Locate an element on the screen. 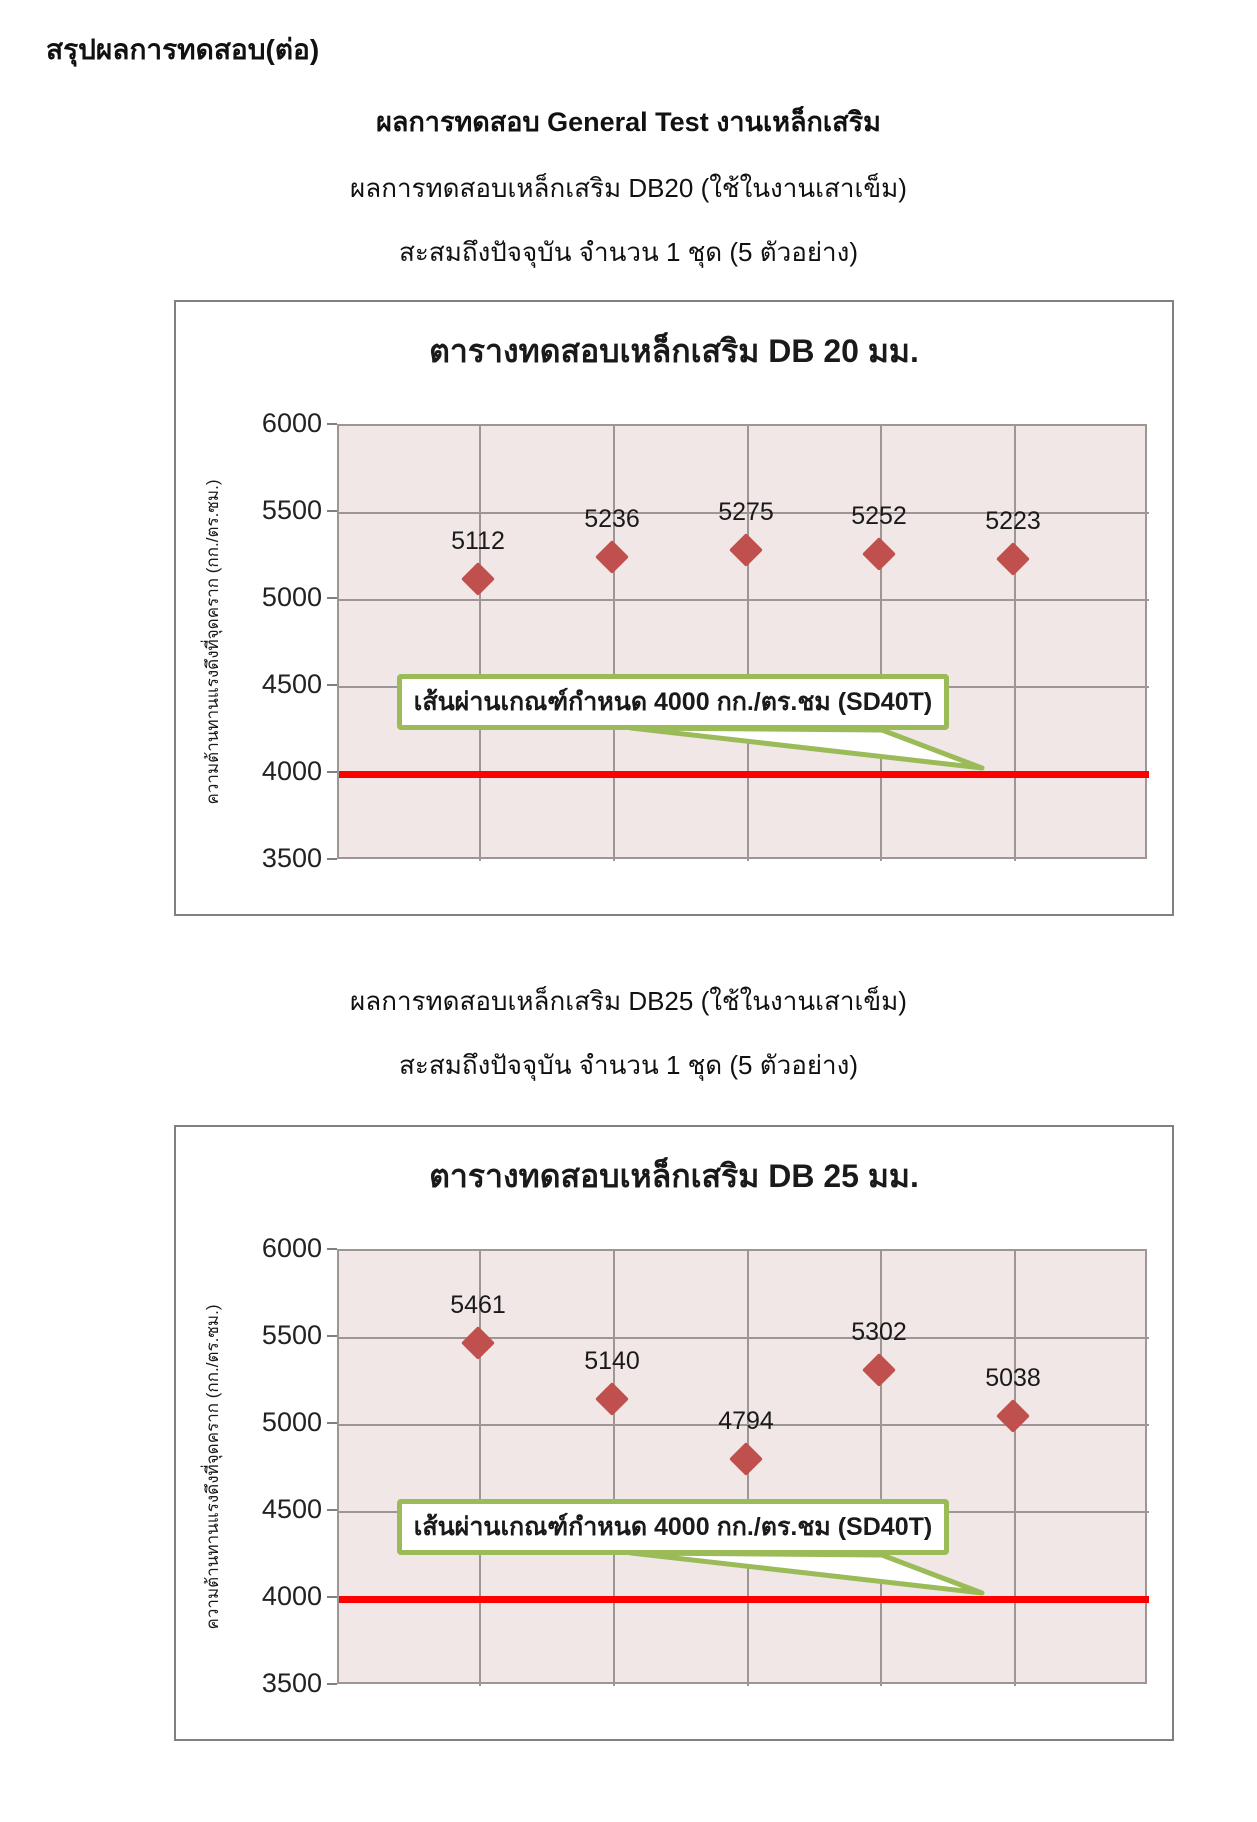 The height and width of the screenshot is (1822, 1257). section1-line2: สะสมถึงปัจจุบัน จำนวน 1 ชุด (5 ตัวอย่าง) is located at coordinates (628, 252).